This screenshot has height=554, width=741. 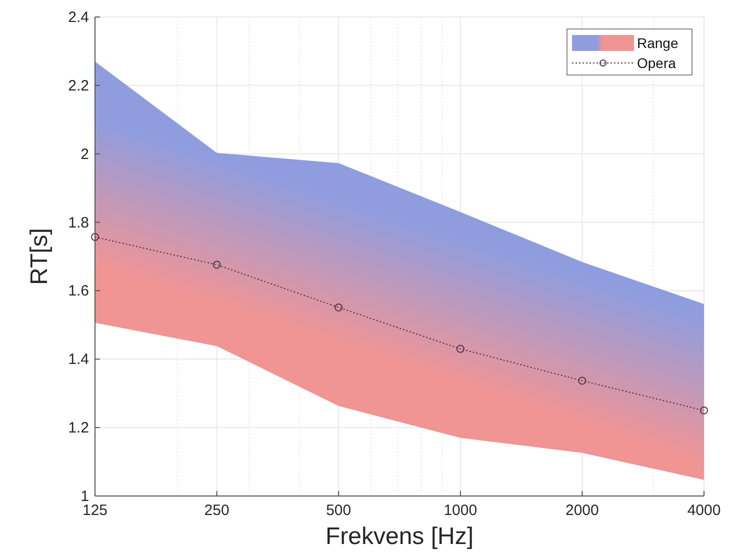 I want to click on y-tick-label: 2.2, so click(x=78, y=85).